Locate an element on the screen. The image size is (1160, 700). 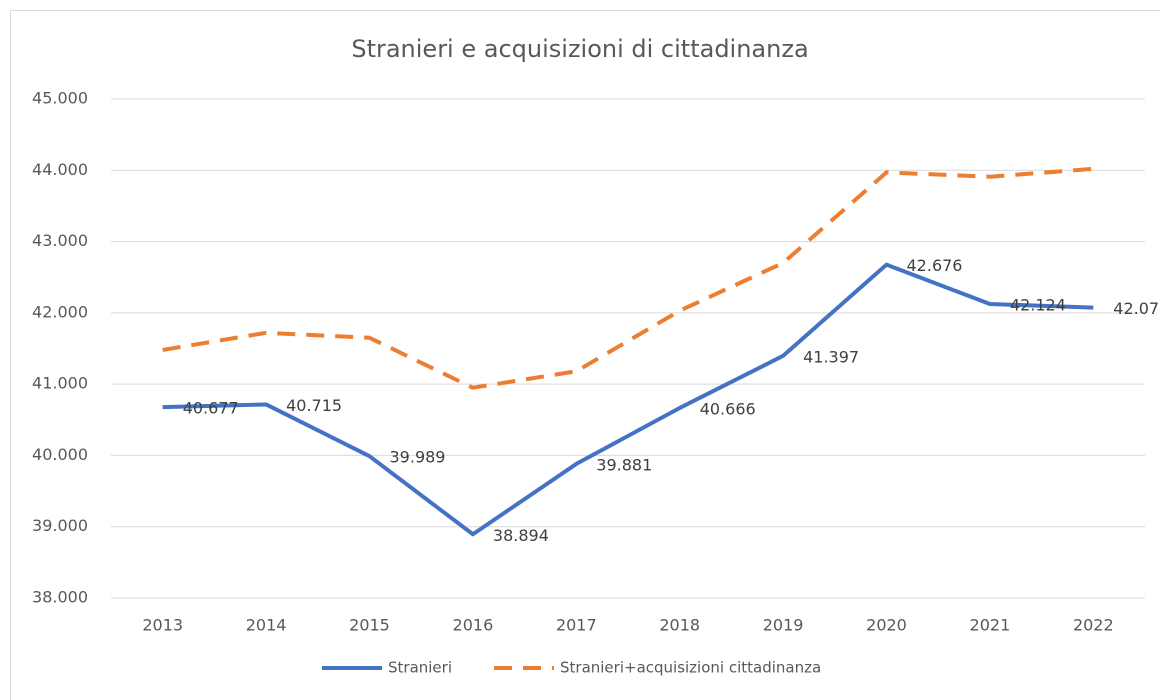
legend-label: Stranieri+acquisizioni cittadinanza is located at coordinates (690, 668).